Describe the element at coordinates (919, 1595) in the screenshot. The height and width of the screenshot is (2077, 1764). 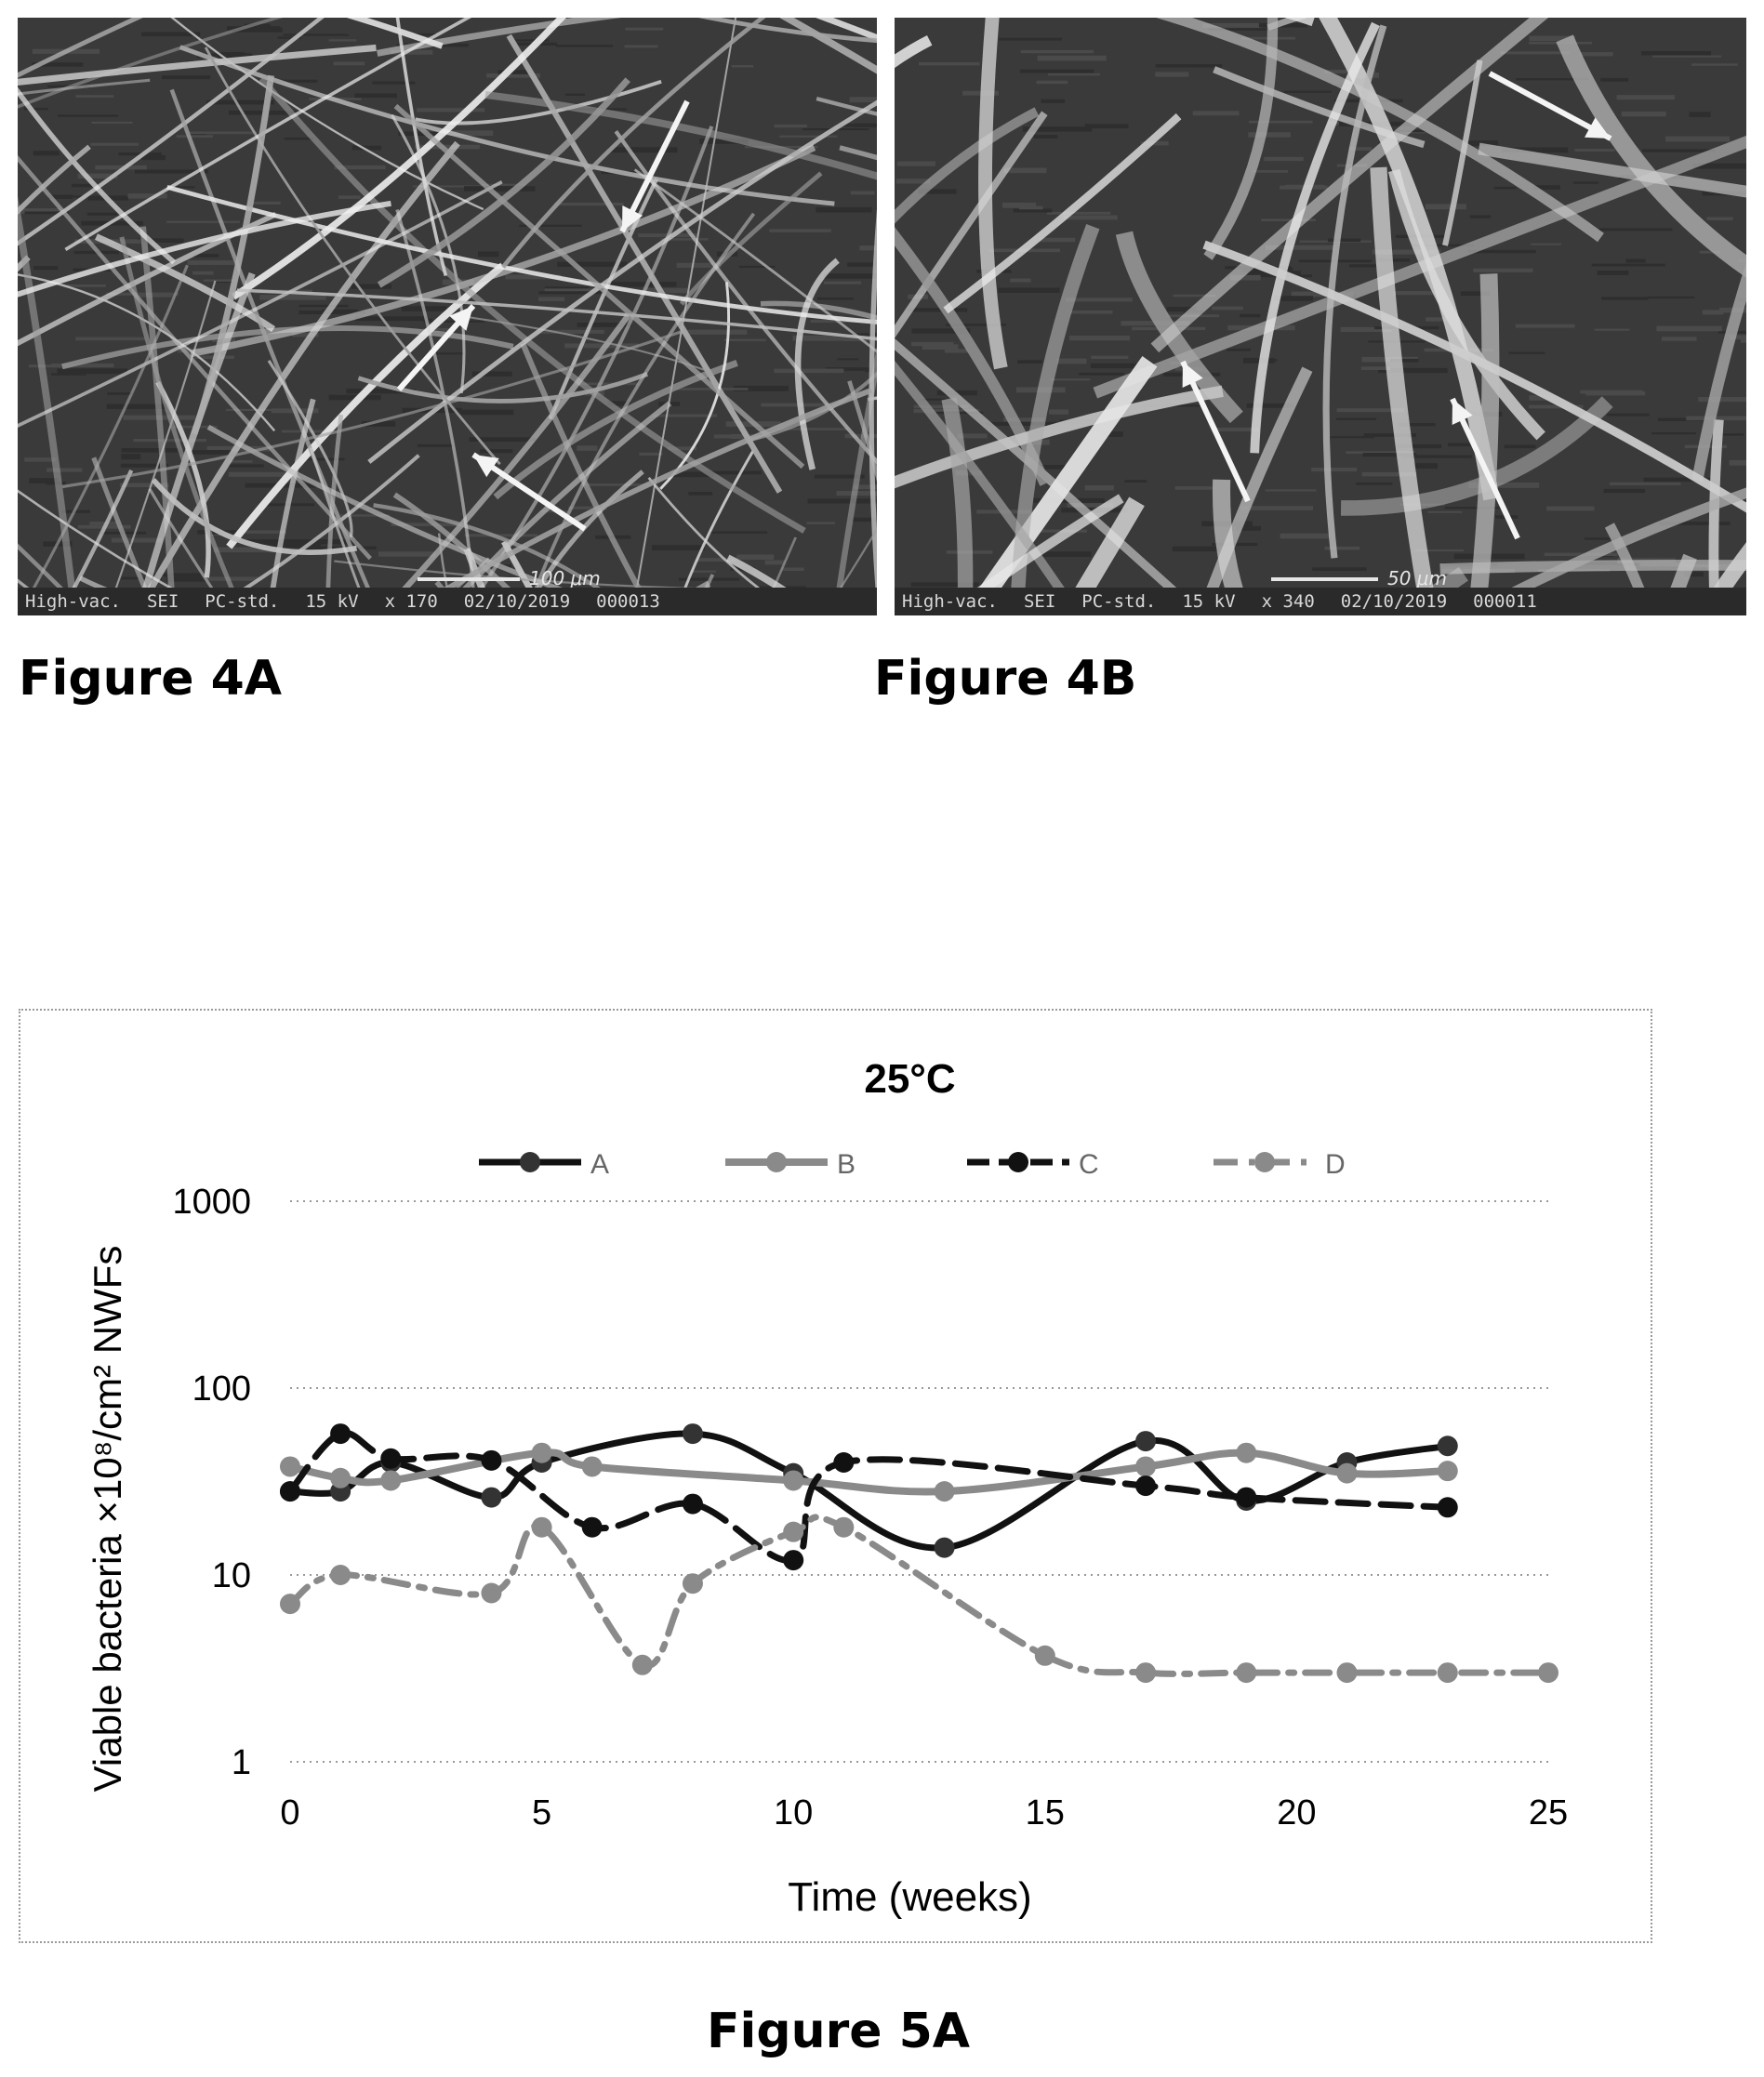
I see `series-line-D` at that location.